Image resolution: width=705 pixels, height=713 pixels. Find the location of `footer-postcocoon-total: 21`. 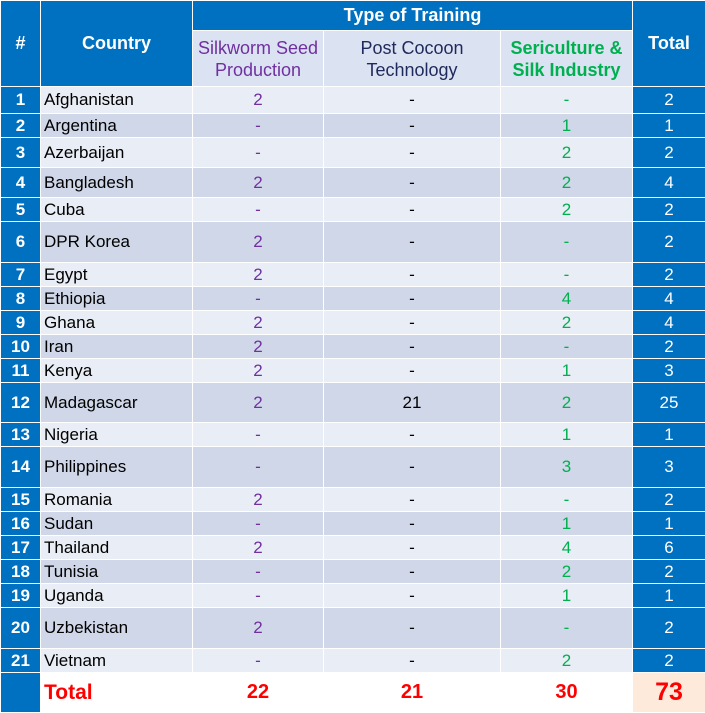

footer-postcocoon-total: 21 is located at coordinates (412, 693).